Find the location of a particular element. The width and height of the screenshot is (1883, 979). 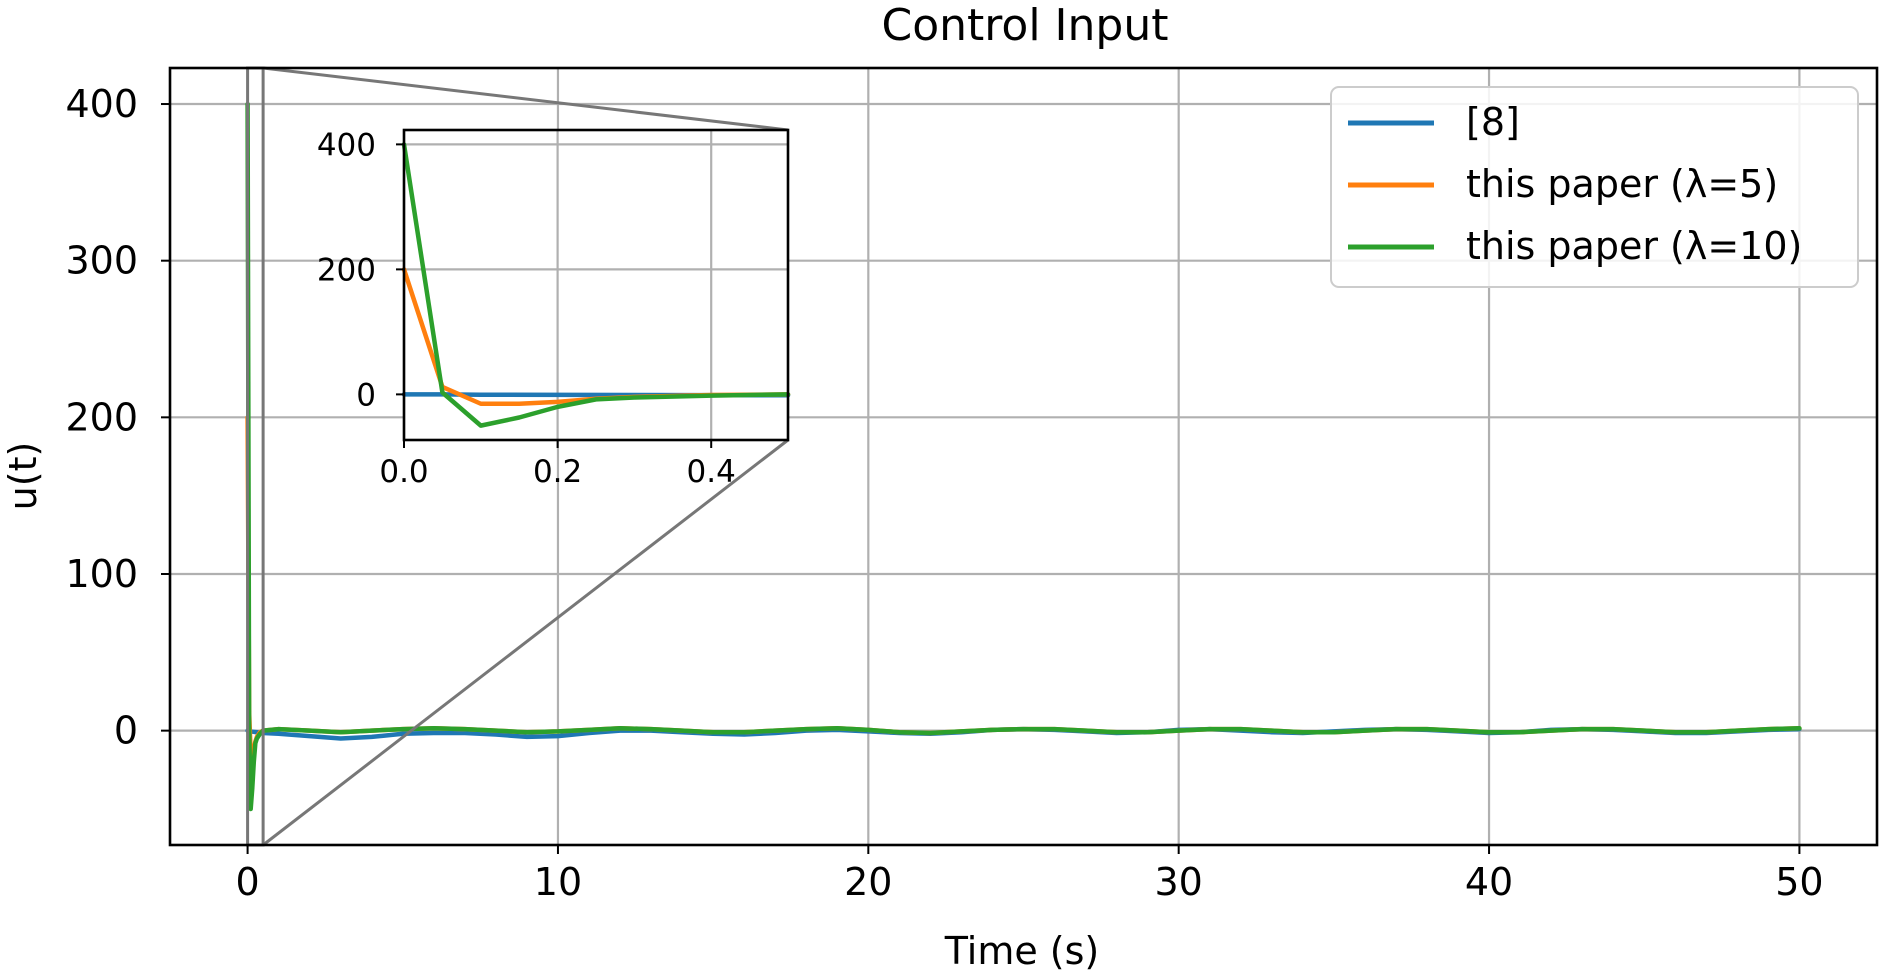

inset-axis-ticks: 0.0 0.2 0.4 0 200 400 is located at coordinates (526, 308).